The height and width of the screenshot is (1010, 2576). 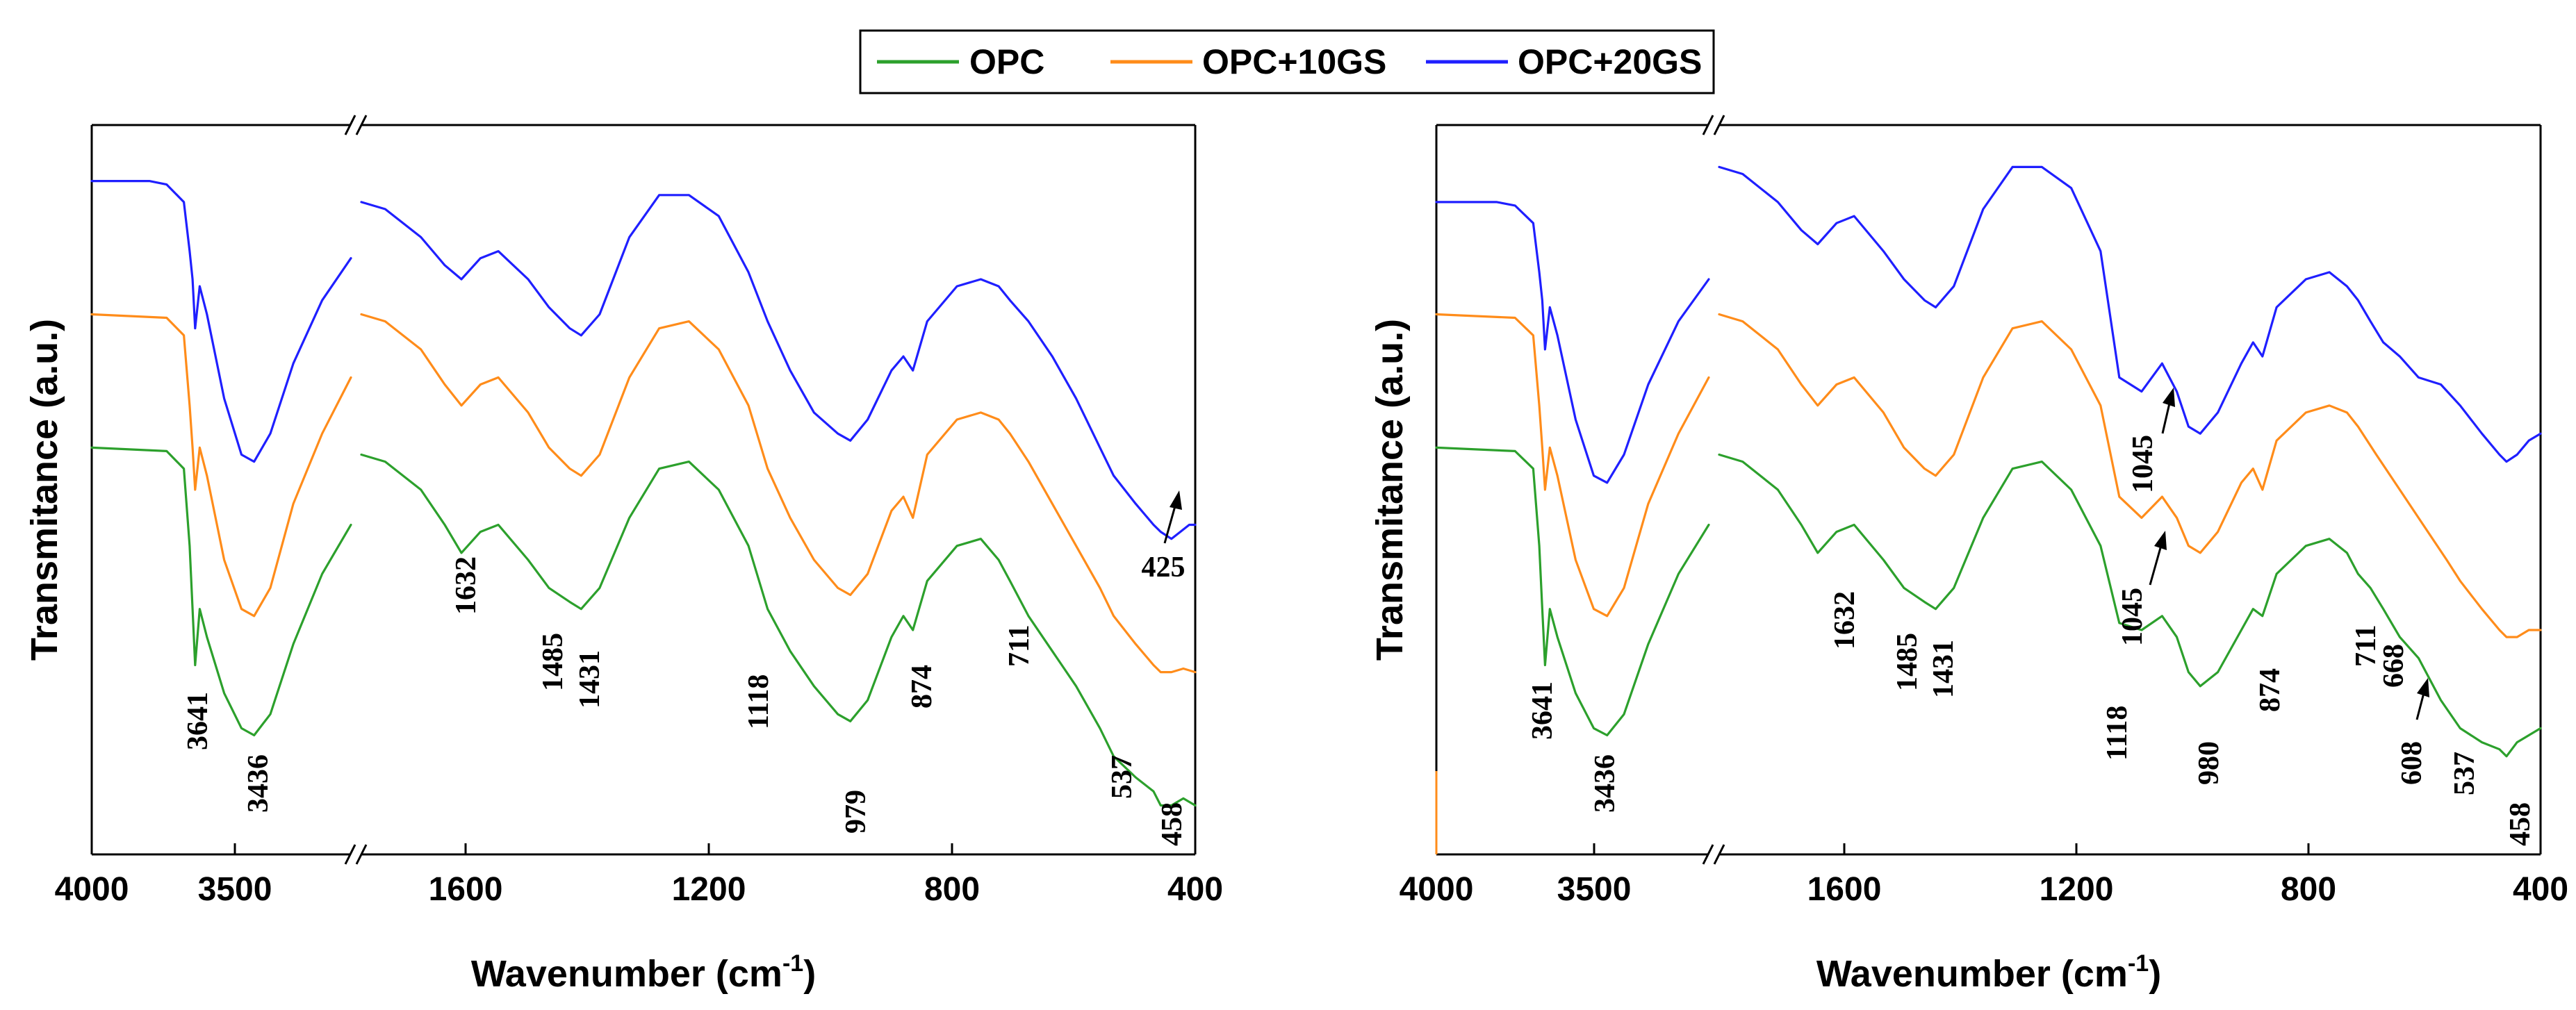 I want to click on left-x-axis-title: Wavenumber (cm-1), so click(x=643, y=972).